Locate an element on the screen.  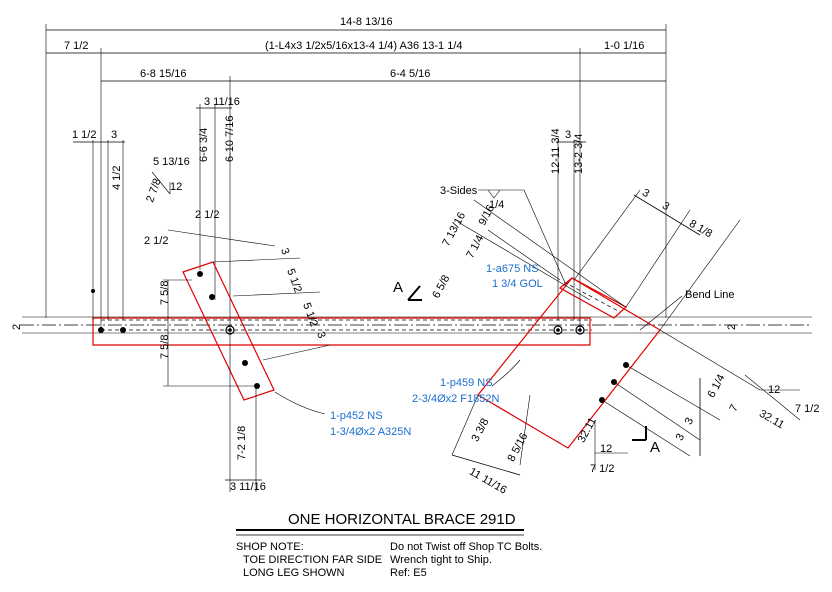
dim-7-2-1-8: 7-2 1/8 is located at coordinates (242, 443).